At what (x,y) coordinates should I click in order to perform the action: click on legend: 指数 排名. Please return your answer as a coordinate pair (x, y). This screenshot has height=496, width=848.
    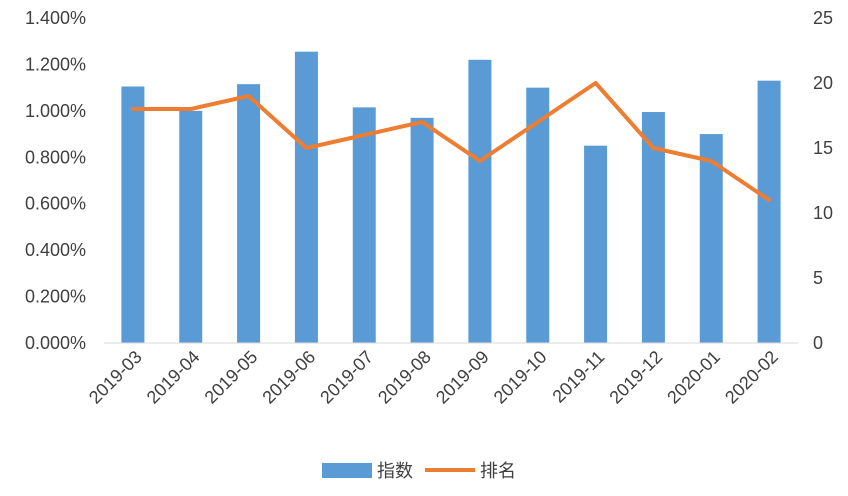
    Looking at the image, I should click on (419, 471).